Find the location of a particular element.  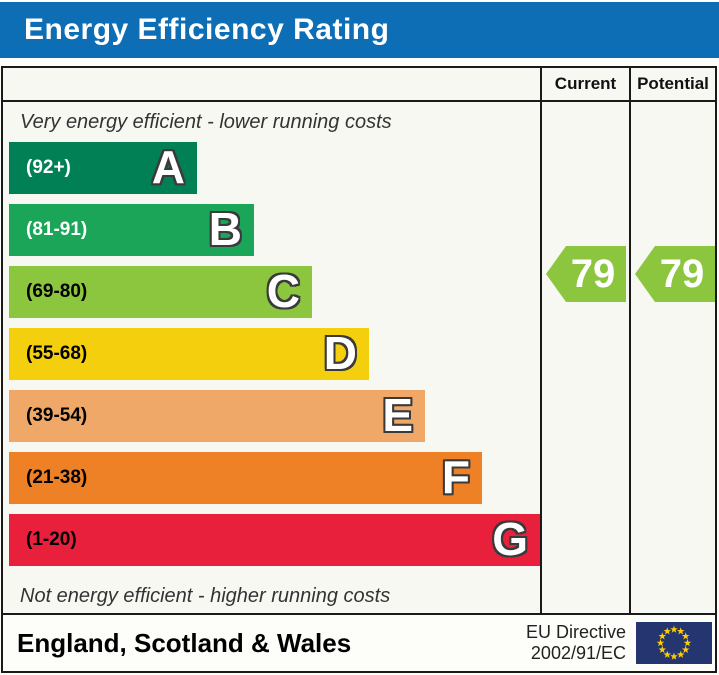

page-title: Energy Efficiency Rating is located at coordinates (207, 29).